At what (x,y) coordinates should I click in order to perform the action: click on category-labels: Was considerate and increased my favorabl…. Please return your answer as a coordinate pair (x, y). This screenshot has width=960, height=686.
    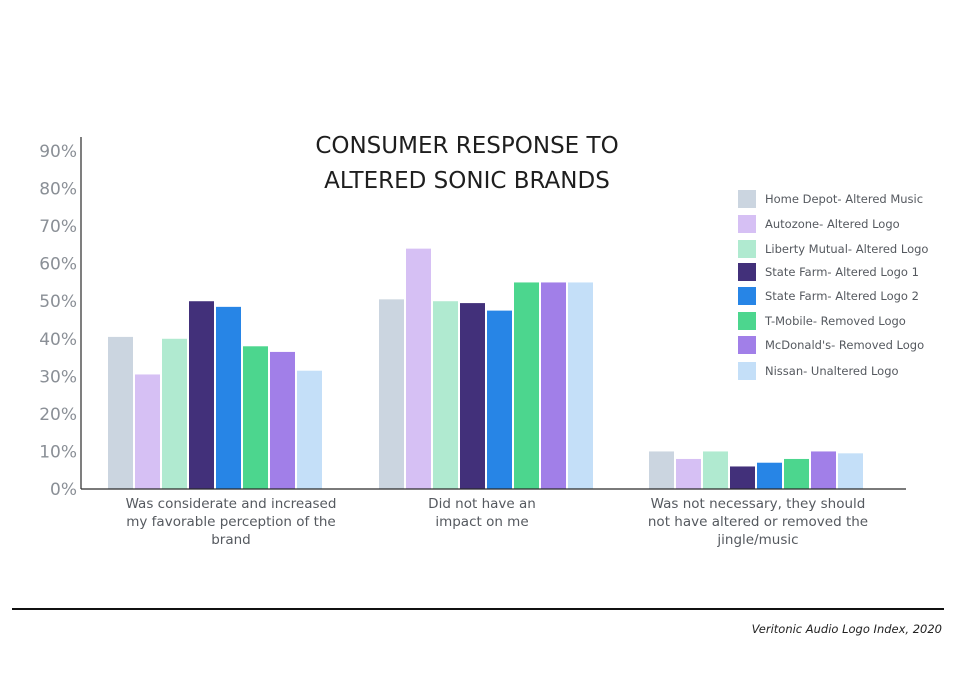
    Looking at the image, I should click on (497, 522).